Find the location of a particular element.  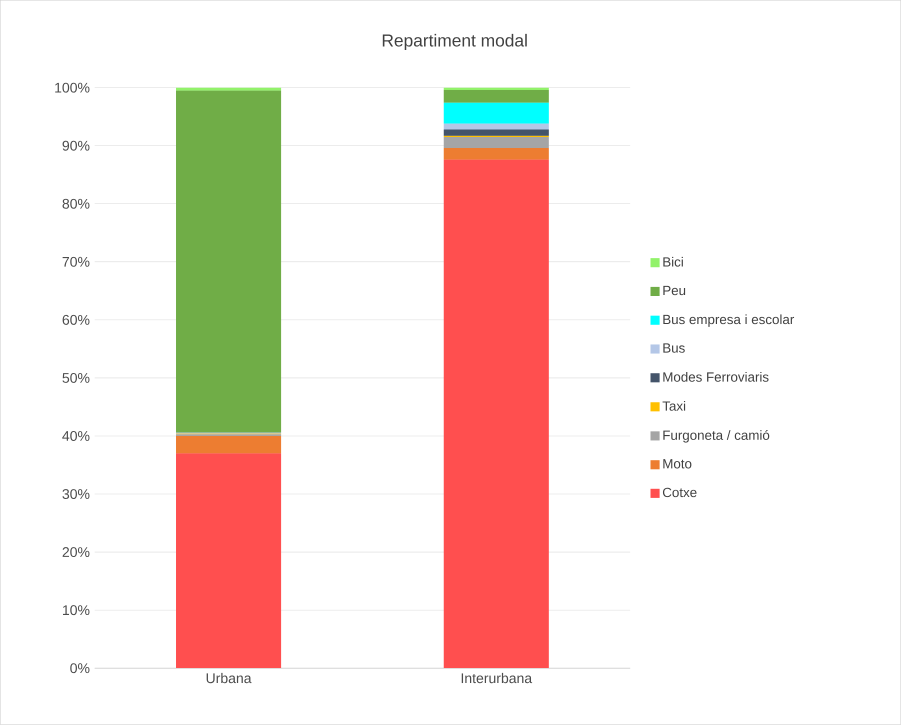

y-tick-label: 40% is located at coordinates (76, 436).